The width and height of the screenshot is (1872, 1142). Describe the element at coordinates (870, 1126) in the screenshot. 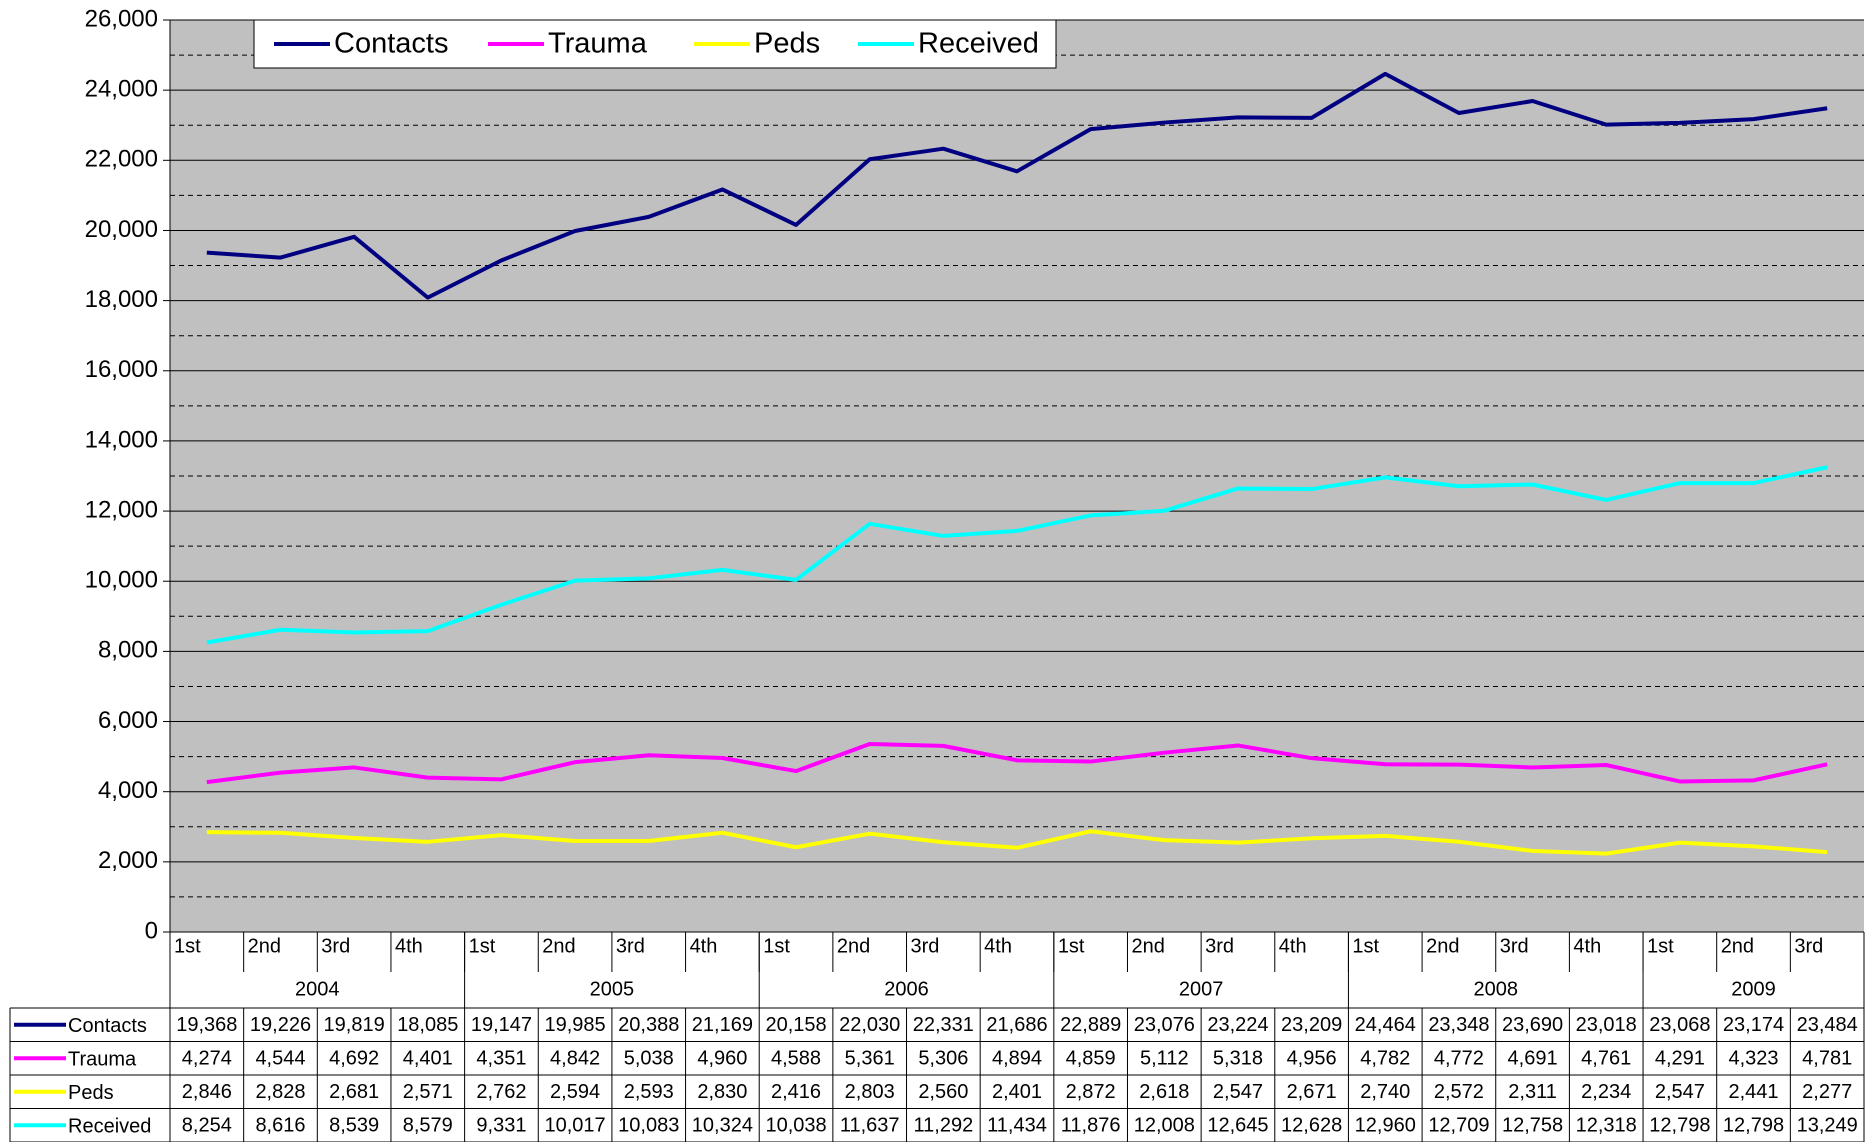

I see `table-cell: 11,637` at that location.